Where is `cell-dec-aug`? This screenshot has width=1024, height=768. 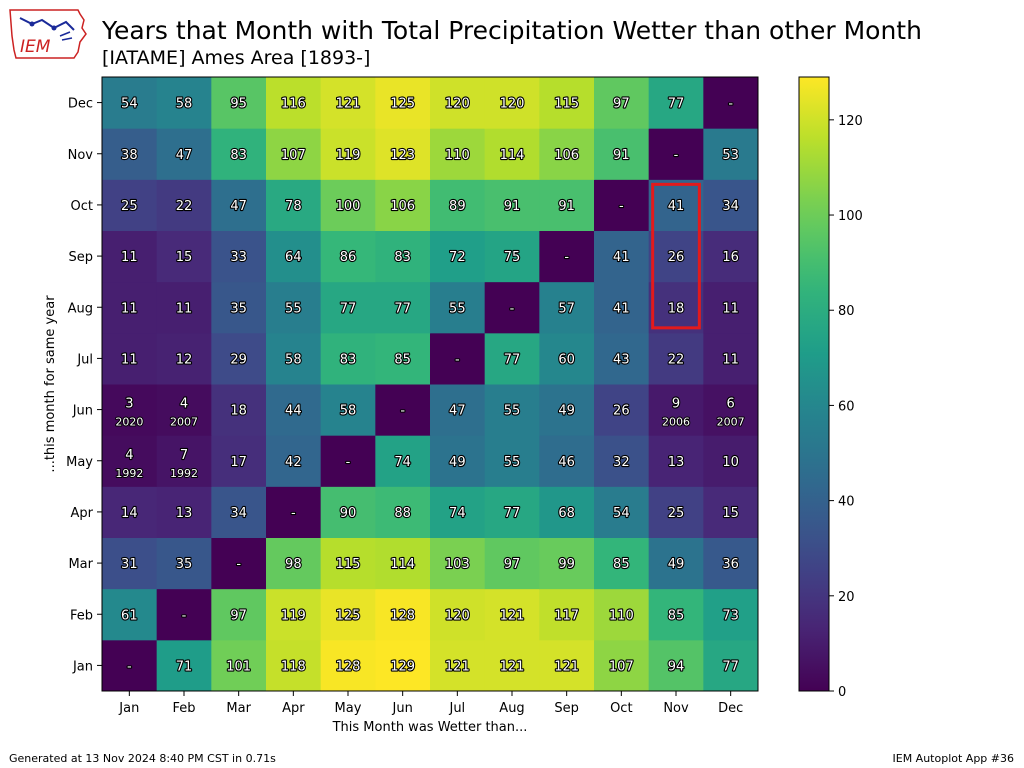 cell-dec-aug is located at coordinates (512, 103).